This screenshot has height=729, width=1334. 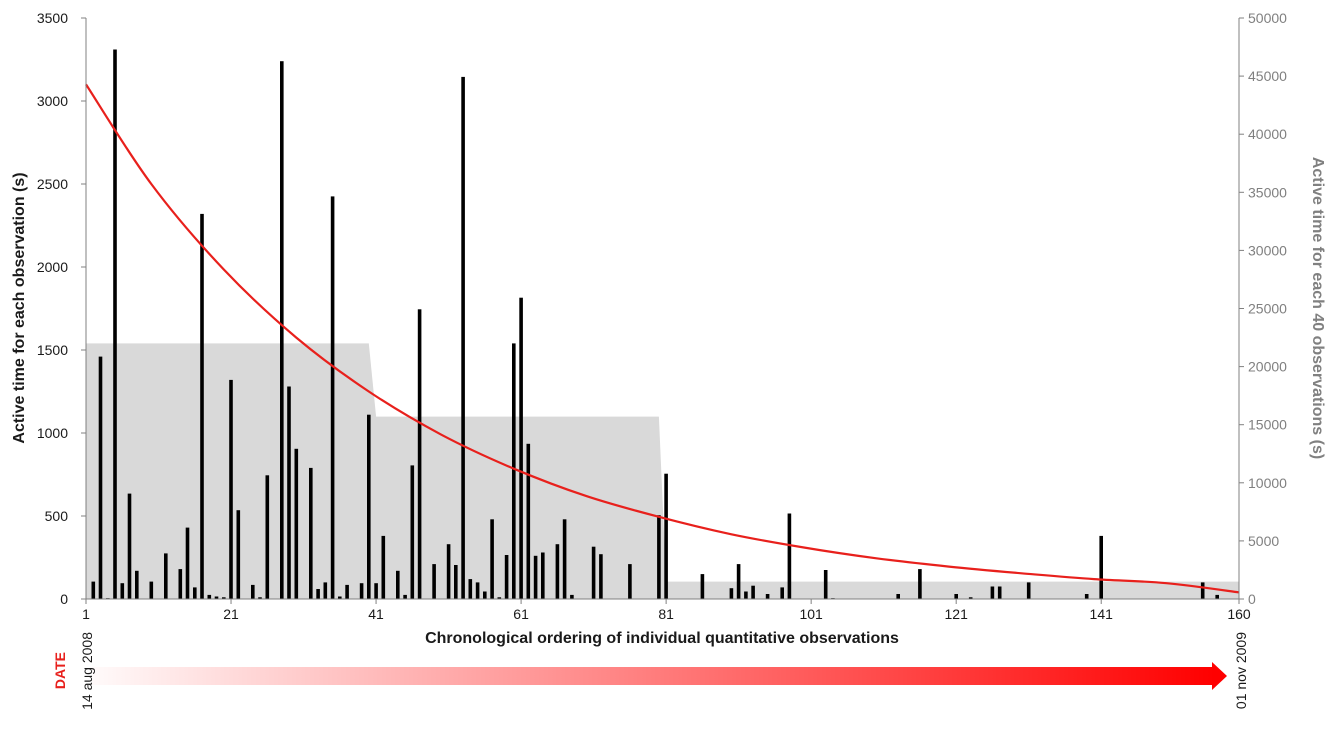 I want to click on right-y-axis-title: Active time for each 40 observations (s), so click(x=1317, y=308).